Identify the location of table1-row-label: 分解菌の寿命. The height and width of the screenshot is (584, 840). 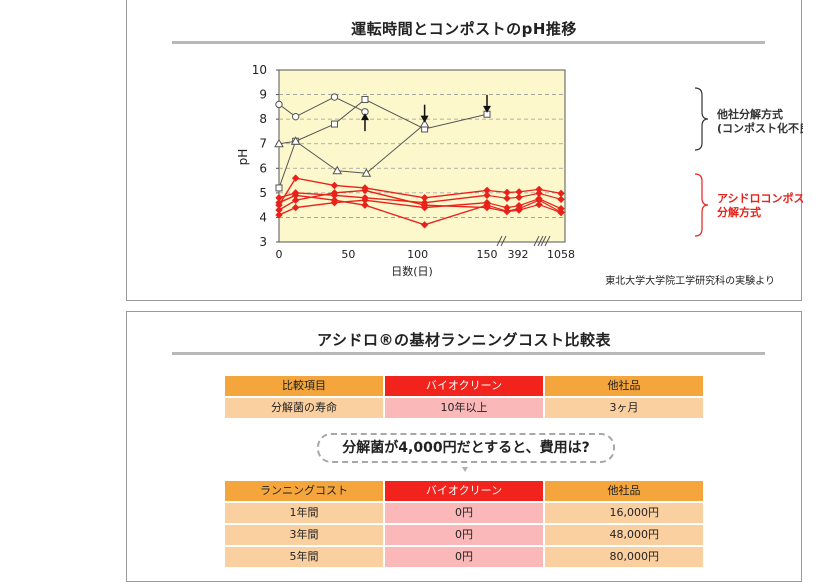
(304, 408).